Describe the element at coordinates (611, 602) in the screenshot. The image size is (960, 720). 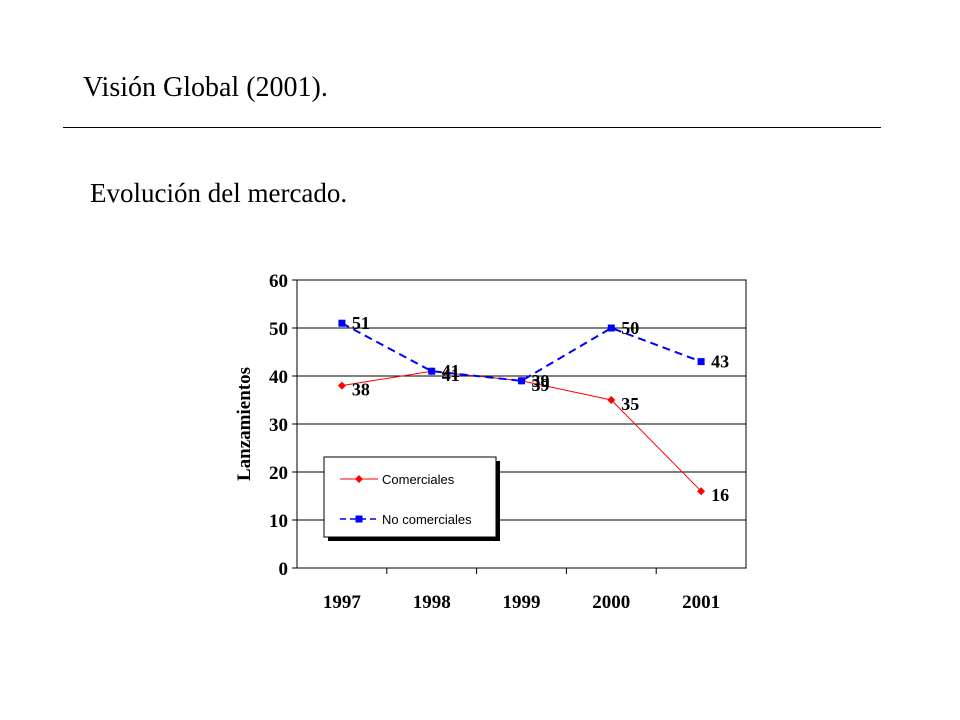
I see `x-tick-label: 2000` at that location.